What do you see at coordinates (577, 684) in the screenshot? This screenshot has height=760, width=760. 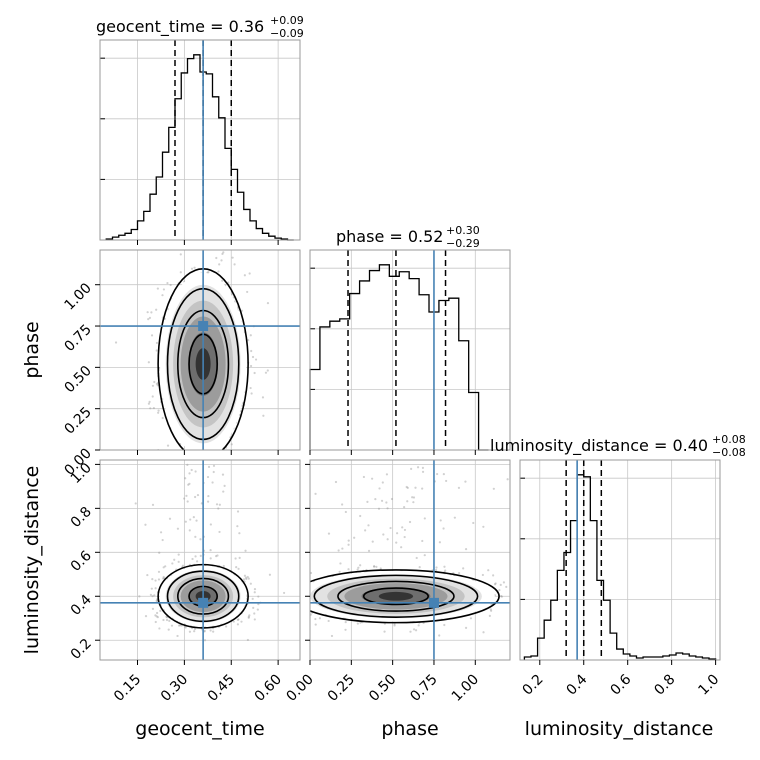 I see `xtick-label-luminosity_distance-1: 0.4` at bounding box center [577, 684].